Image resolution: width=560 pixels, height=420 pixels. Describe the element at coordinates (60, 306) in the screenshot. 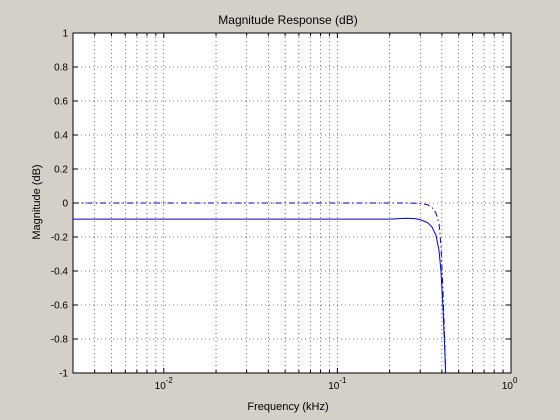

I see `y-tick-label: -0.6` at that location.